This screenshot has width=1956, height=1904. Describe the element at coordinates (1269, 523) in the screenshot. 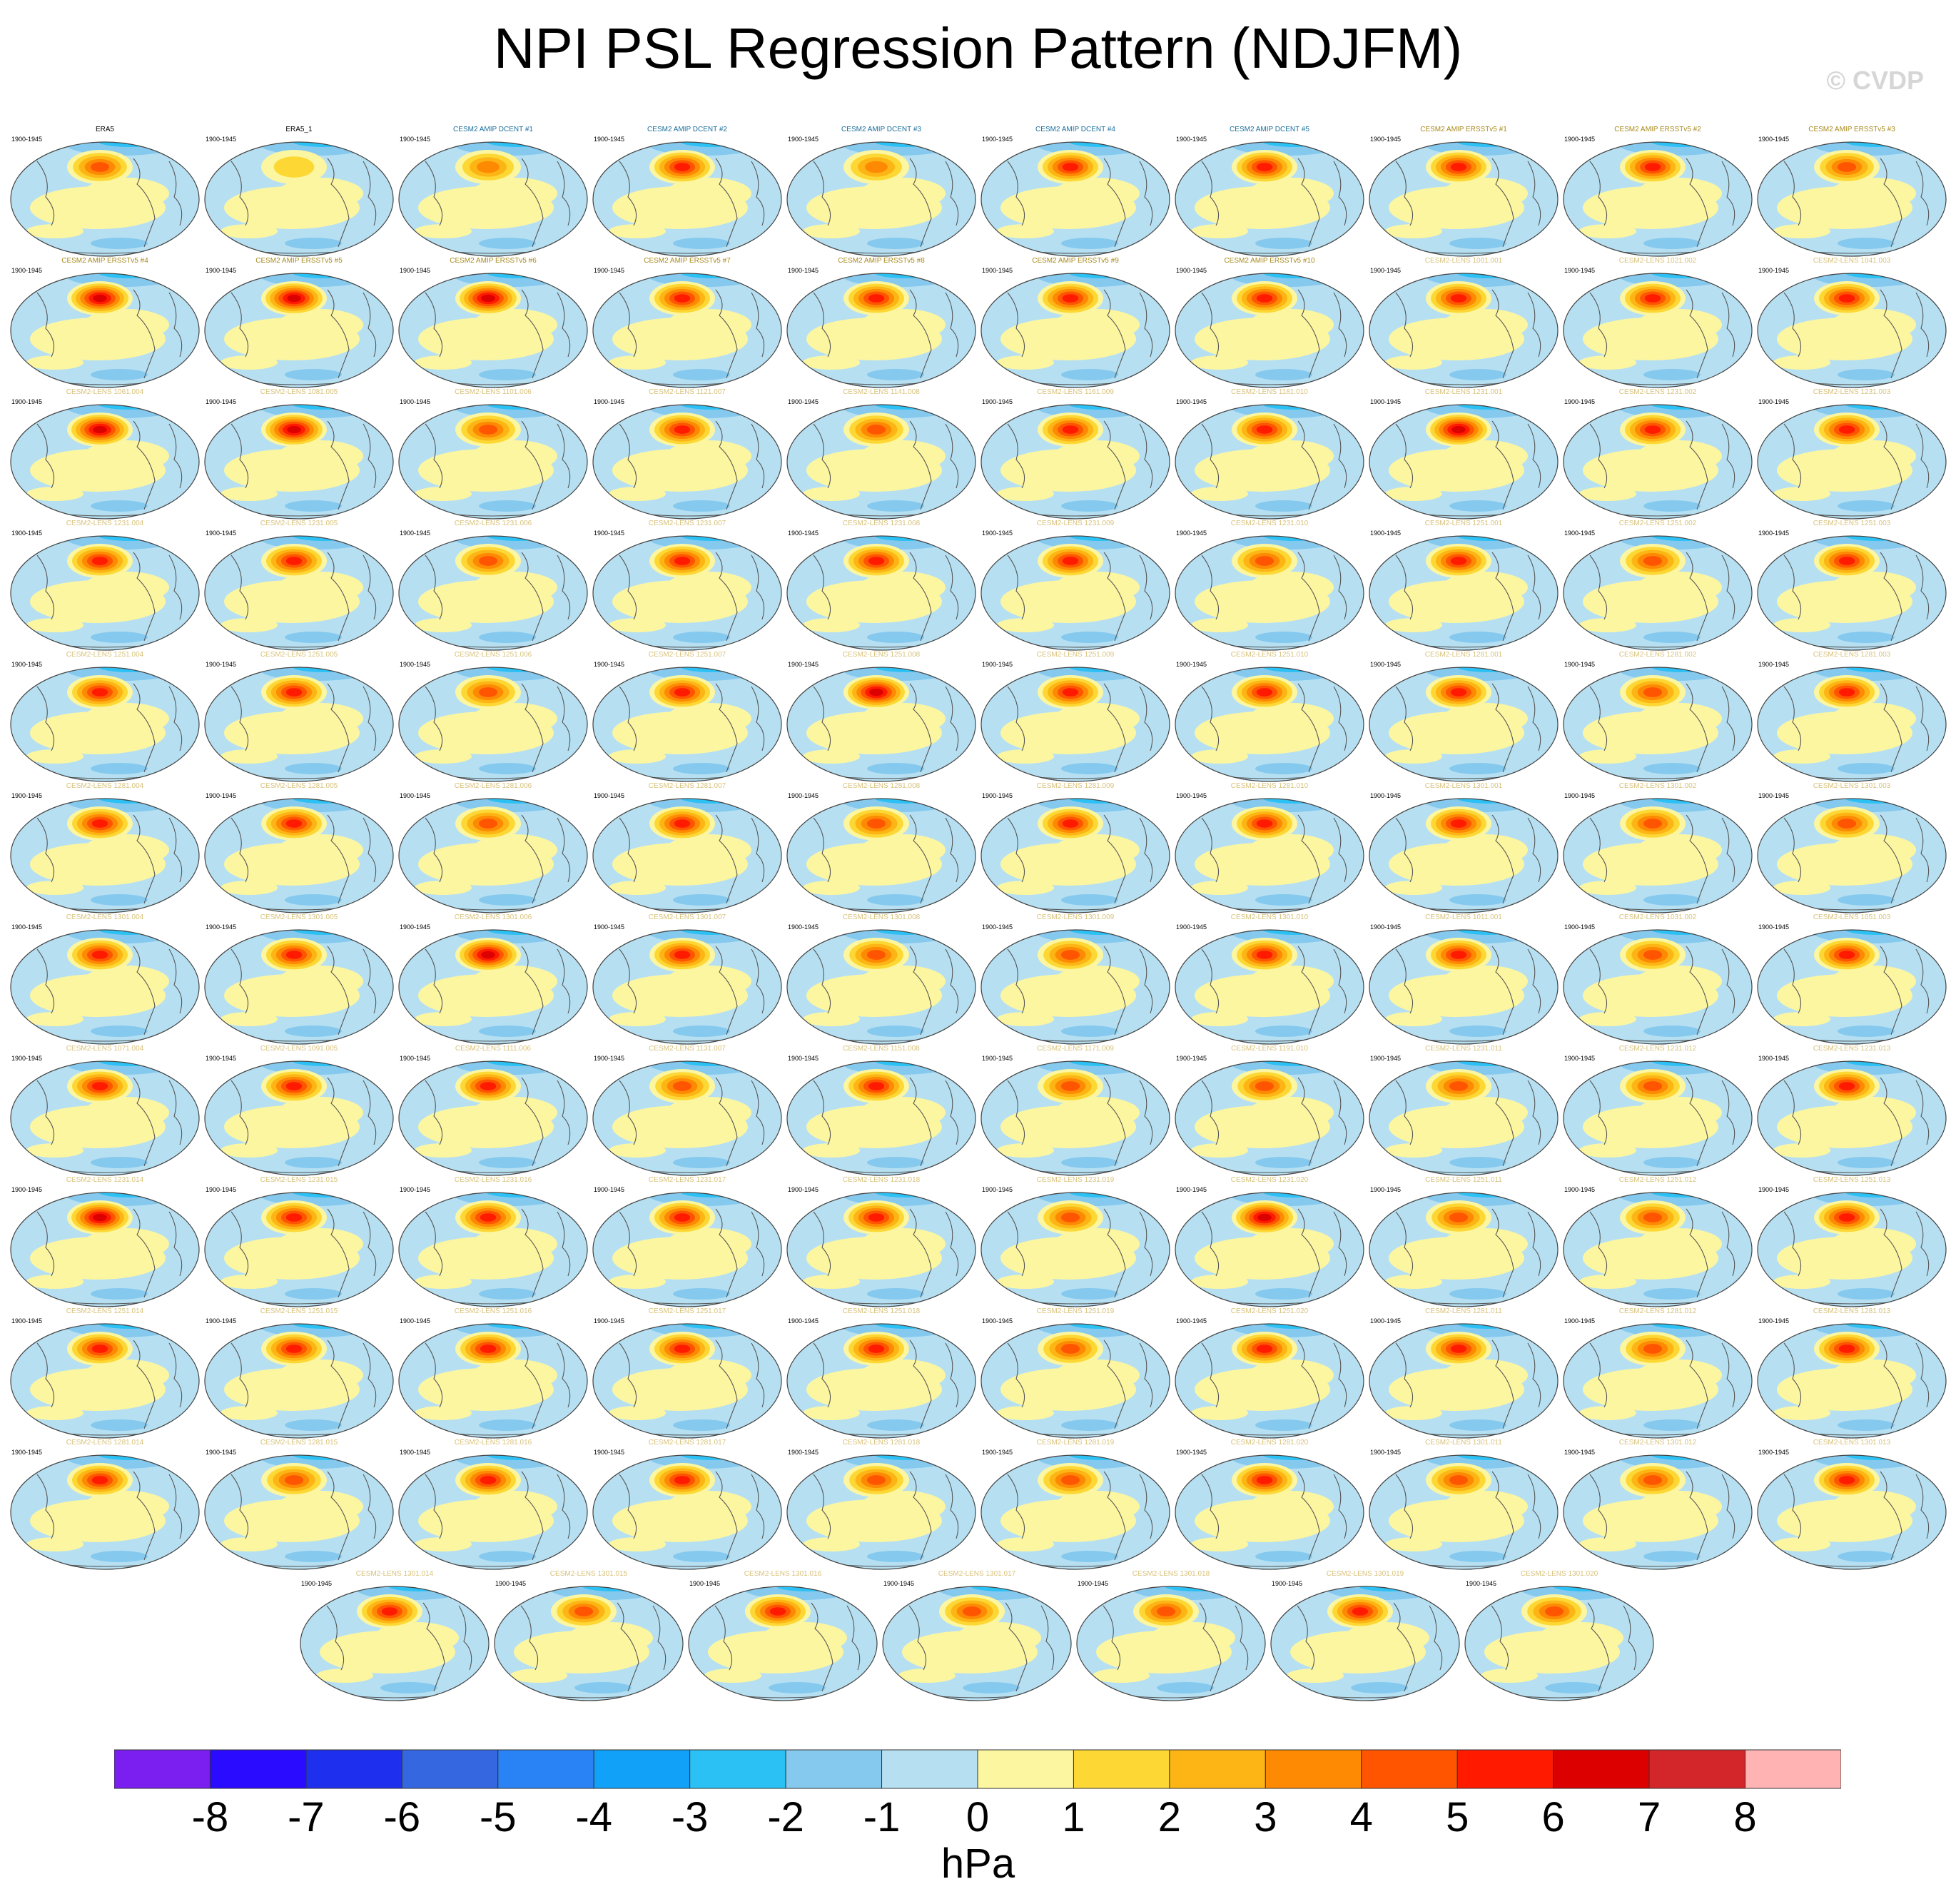

I see `panel-title: CESM2-LENS 1231.010` at that location.